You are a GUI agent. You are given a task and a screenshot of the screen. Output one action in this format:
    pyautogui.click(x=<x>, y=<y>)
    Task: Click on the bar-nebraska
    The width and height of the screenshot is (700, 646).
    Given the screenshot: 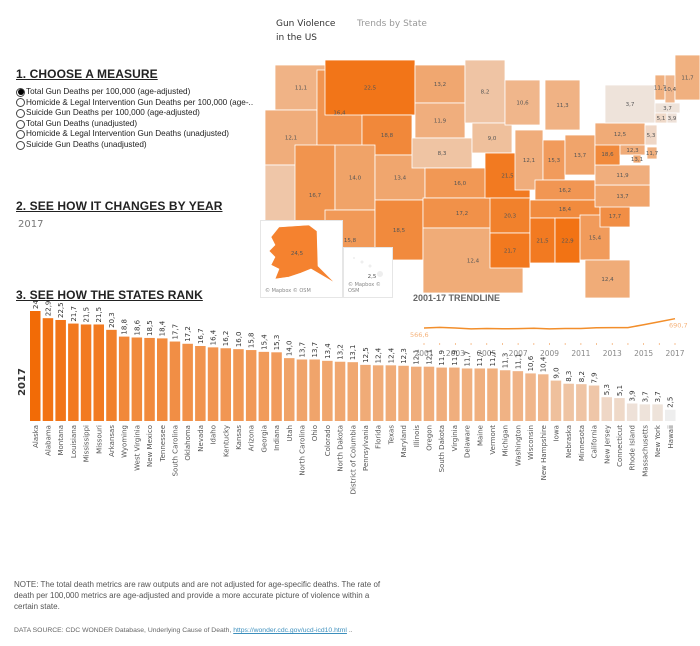 What is the action you would take?
    pyautogui.click(x=568, y=402)
    